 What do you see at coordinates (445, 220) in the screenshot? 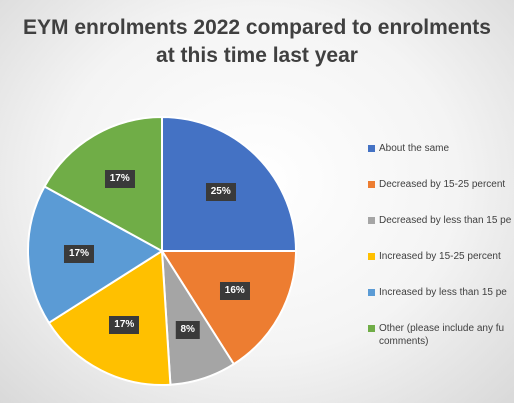
I see `legend-label-2: Decreased by less than 15 pe` at bounding box center [445, 220].